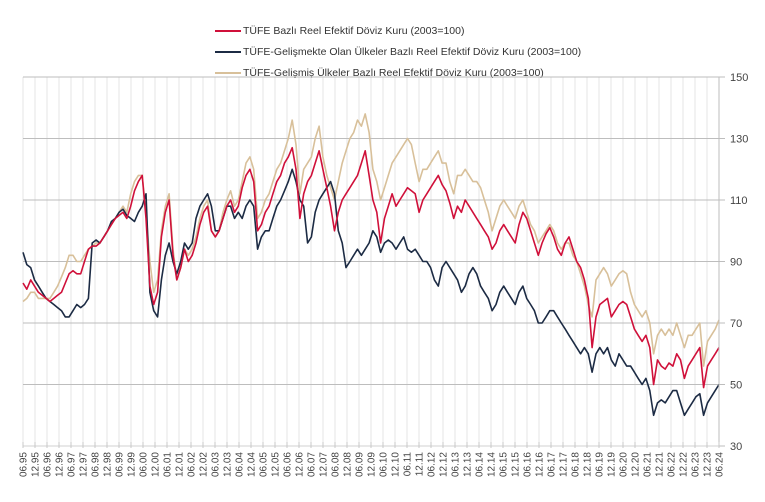 The height and width of the screenshot is (502, 765). I want to click on x-tick-label: 06.14, so click(480, 464).